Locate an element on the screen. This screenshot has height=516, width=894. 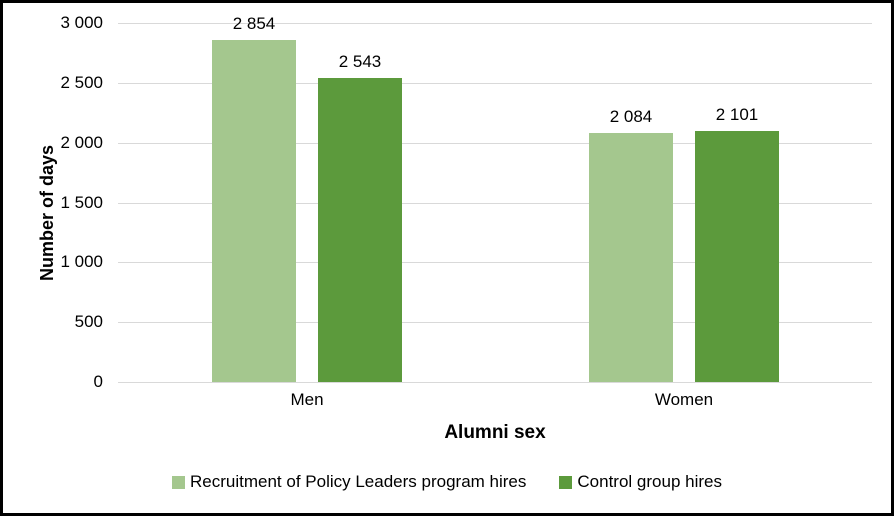
x-axis-title: Alumni sex is located at coordinates (495, 432).